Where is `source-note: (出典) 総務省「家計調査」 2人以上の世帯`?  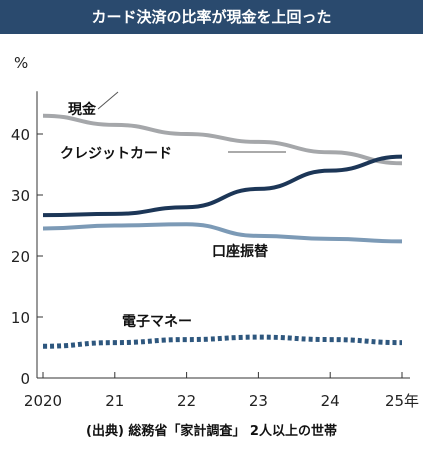
source-note: (出典) 総務省「家計調査」 2人以上の世帯 is located at coordinates (211, 431).